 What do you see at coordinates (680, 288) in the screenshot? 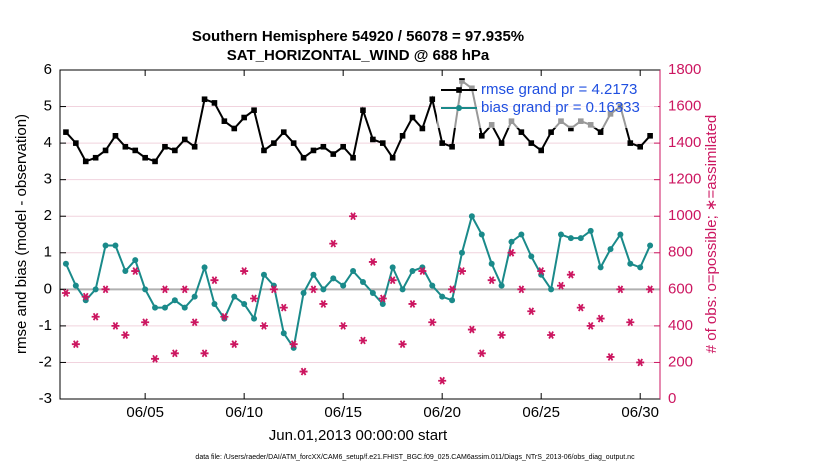
I see `y2-tick-label: 600` at bounding box center [680, 288].